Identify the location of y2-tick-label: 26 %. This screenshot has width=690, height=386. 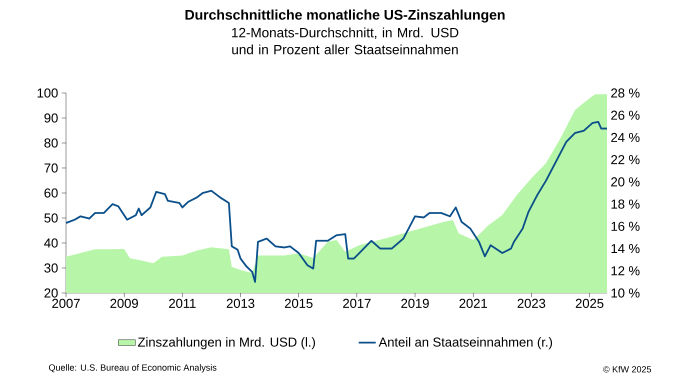
(625, 115).